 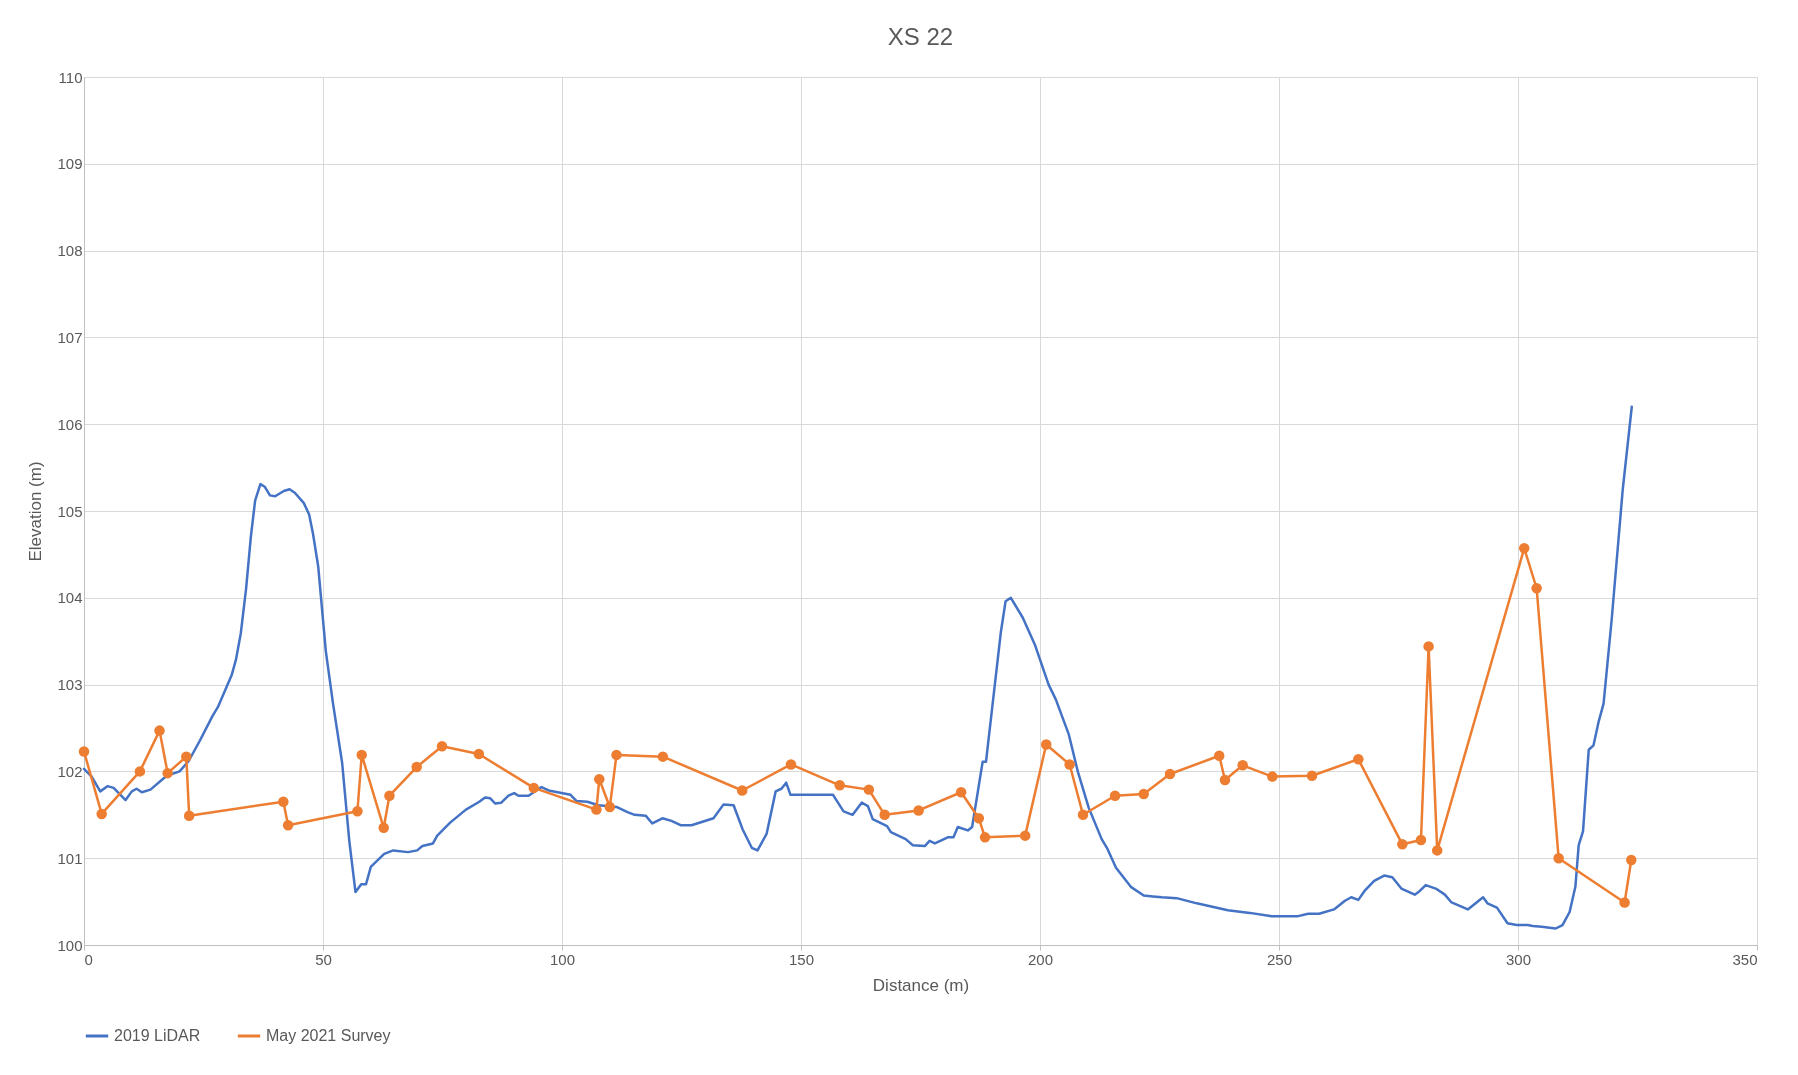 I want to click on y-tick-label: 103, so click(x=70, y=685).